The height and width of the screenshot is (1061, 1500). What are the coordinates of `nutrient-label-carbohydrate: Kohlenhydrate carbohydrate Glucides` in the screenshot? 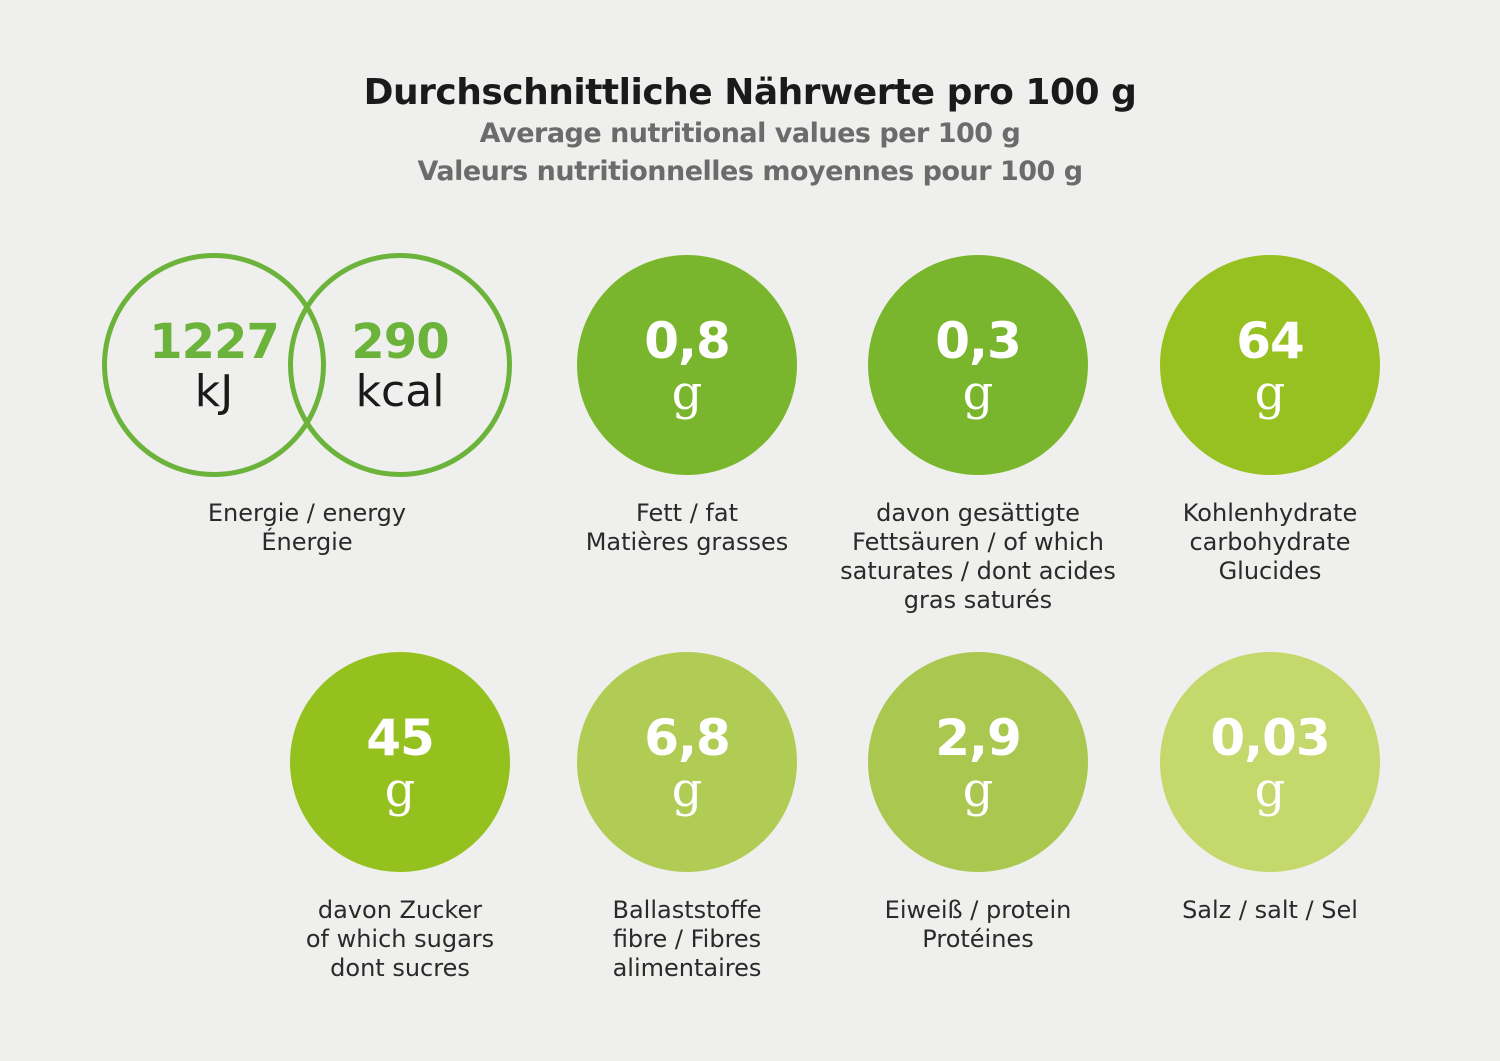 It's located at (1270, 542).